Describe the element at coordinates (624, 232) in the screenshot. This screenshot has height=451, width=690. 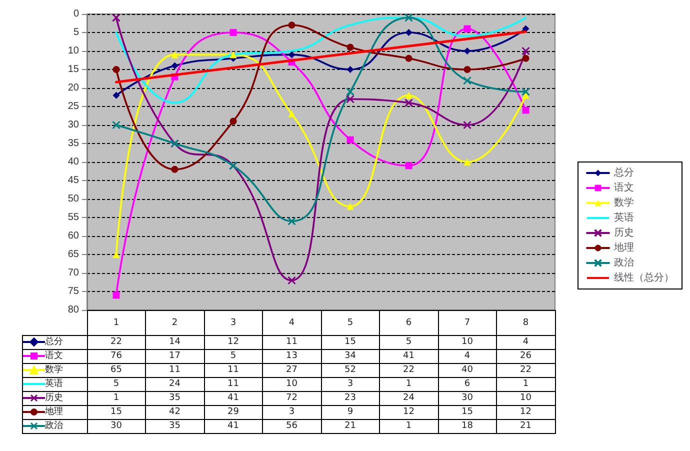
I see `legend-label: 历史` at that location.